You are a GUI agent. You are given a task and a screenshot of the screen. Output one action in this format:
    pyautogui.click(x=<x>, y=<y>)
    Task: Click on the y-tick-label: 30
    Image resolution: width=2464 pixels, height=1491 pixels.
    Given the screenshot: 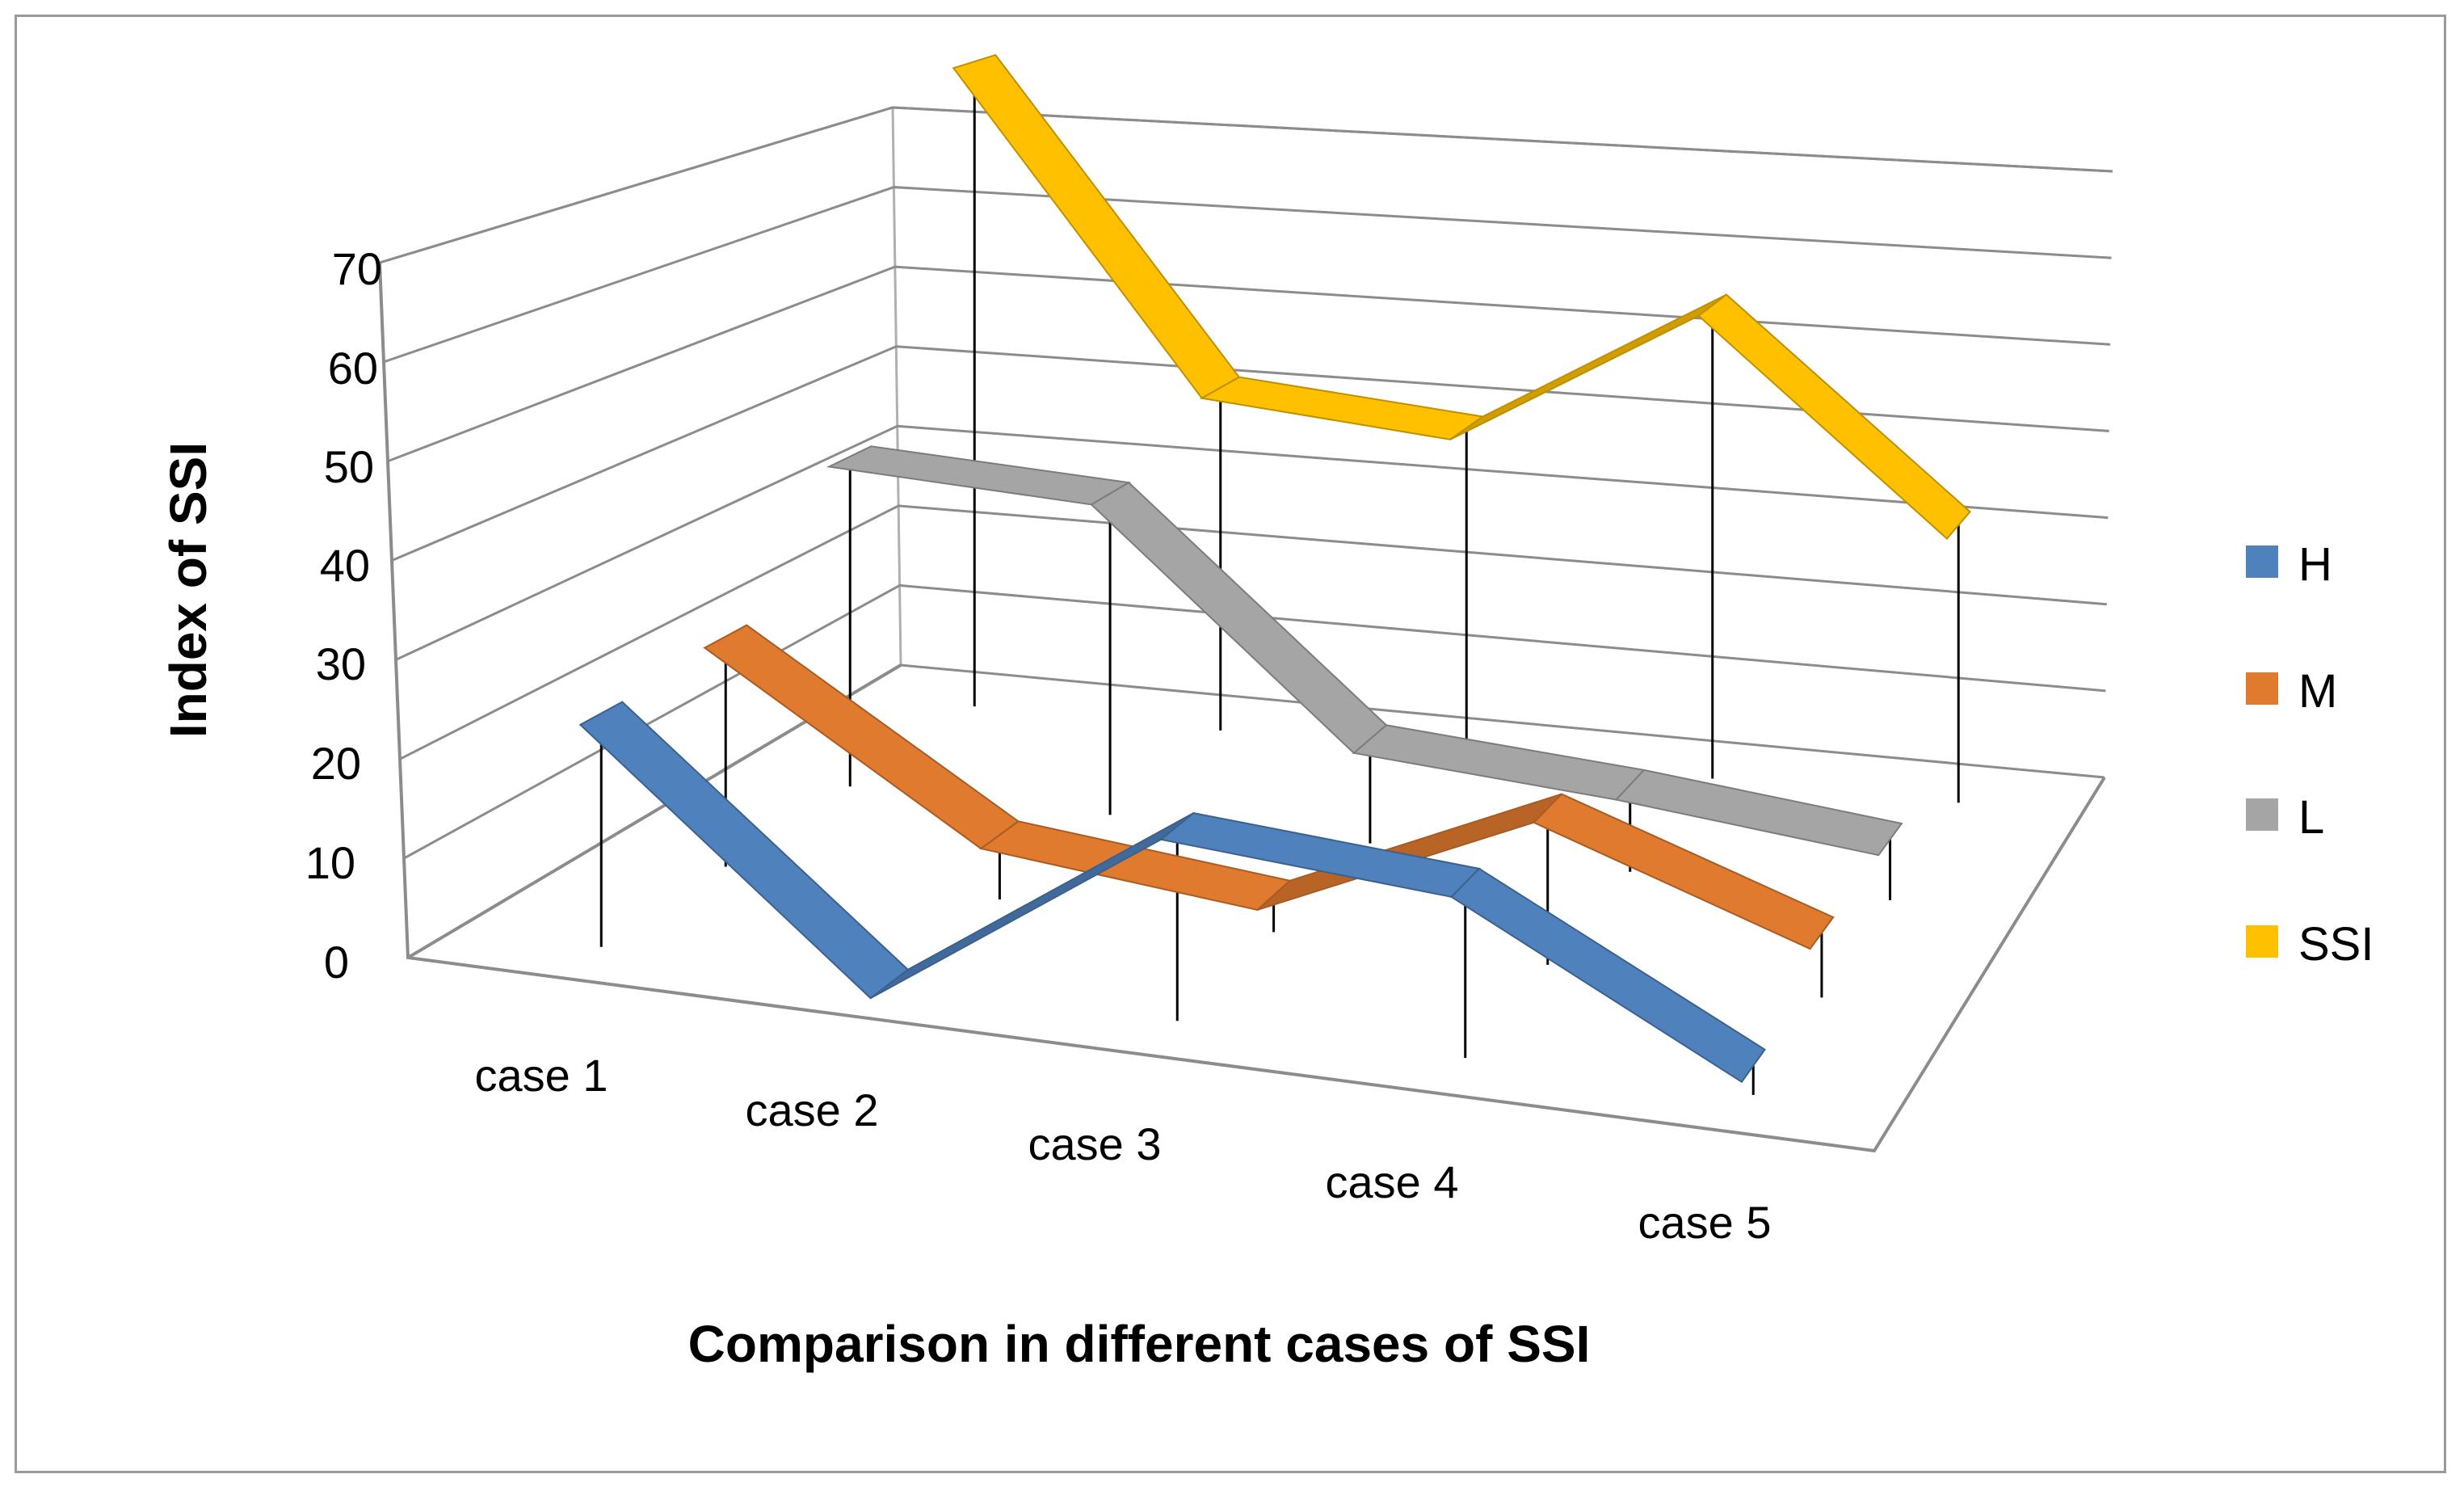 What is the action you would take?
    pyautogui.click(x=341, y=663)
    